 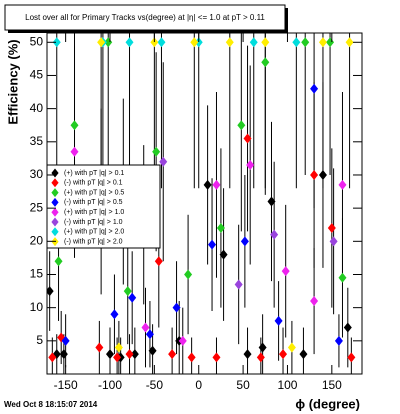 I want to click on legend-label: (-) with pT |q| > 1.0, so click(x=93, y=222).